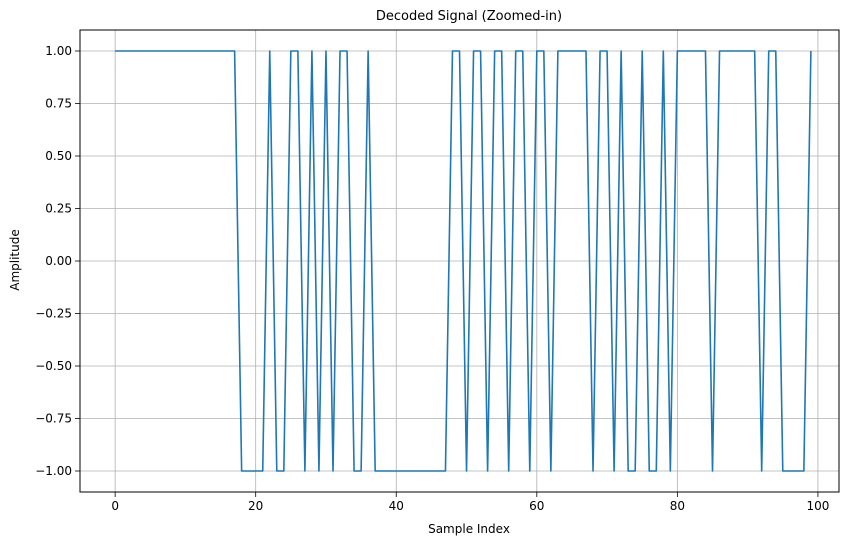  I want to click on y-axis-ticks: −1.00 −0.75 −0.50 −0.25 0.00 0.25 0.50 0.75 1.00, so click(57, 261).